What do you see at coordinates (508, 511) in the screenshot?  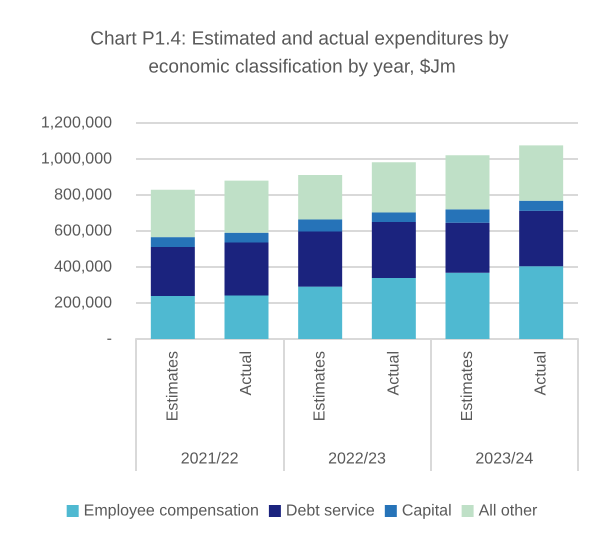 I see `legend-label: All other` at bounding box center [508, 511].